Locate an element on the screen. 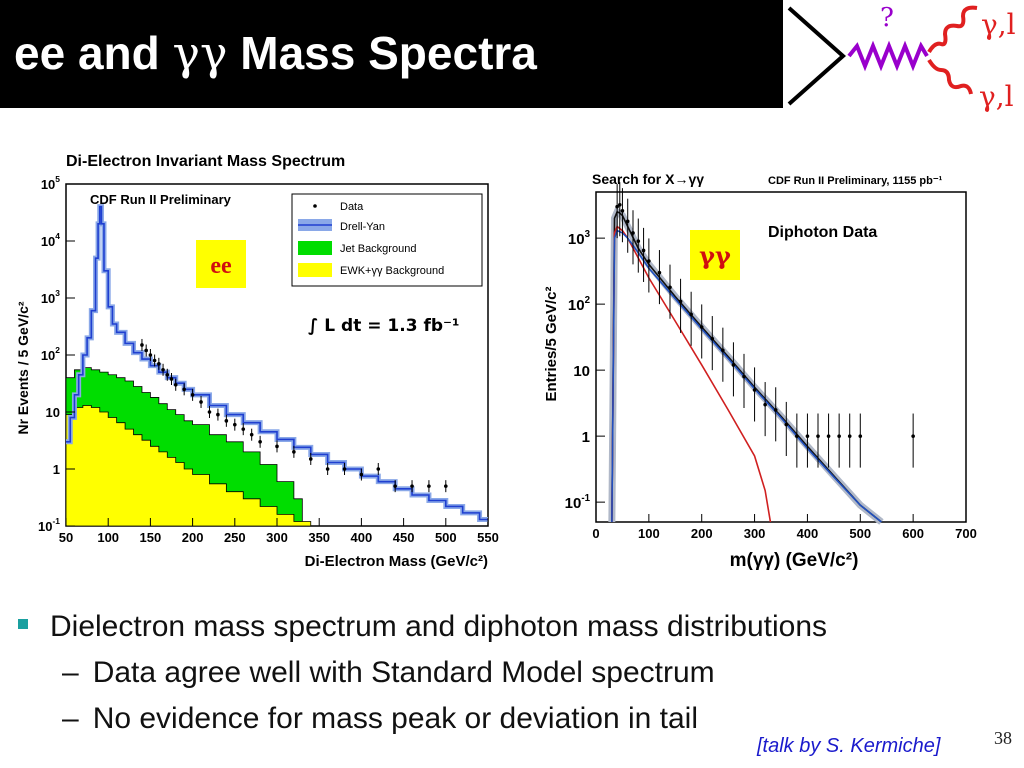 The height and width of the screenshot is (768, 1024). legend-label: Drell-Yan is located at coordinates (362, 227).